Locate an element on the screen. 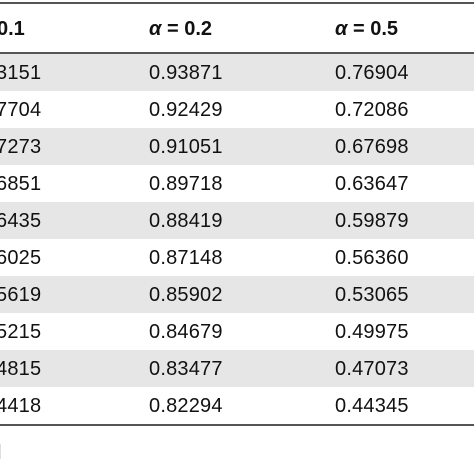  table-top-rule is located at coordinates (237, 3).